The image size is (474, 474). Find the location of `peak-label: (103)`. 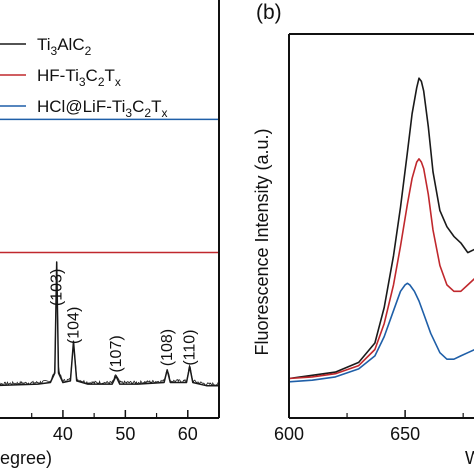

peak-label: (103) is located at coordinates (57, 287).